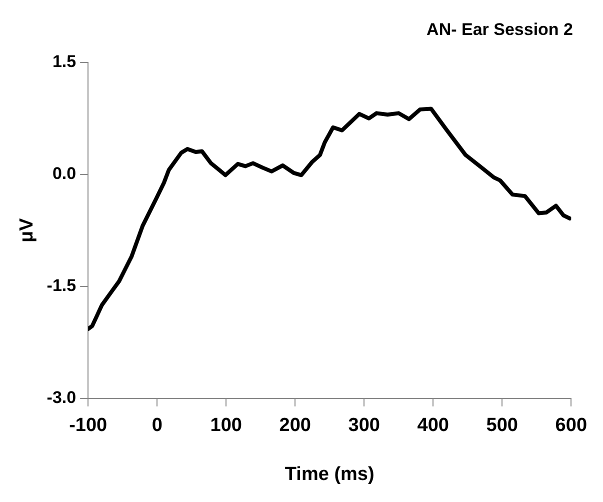 The height and width of the screenshot is (502, 603). Describe the element at coordinates (502, 425) in the screenshot. I see `x-tick-label: 500` at that location.